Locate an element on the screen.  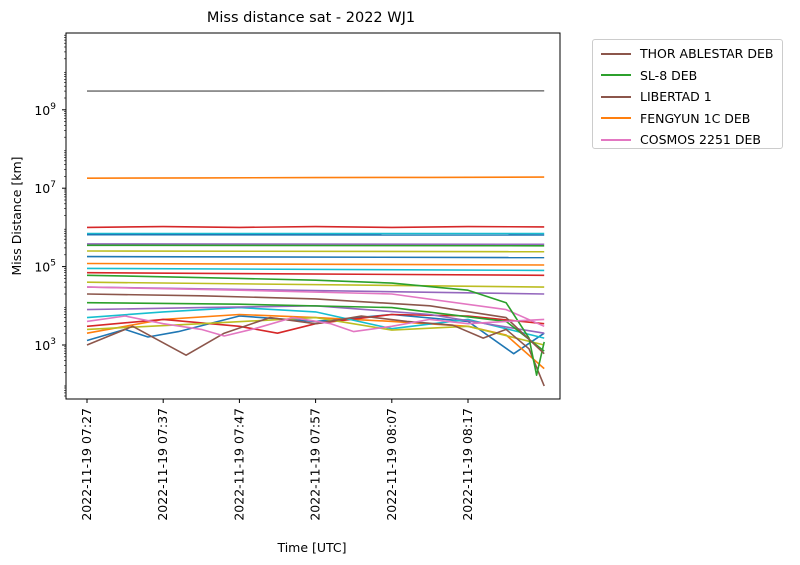
y-tick-label: 107 is located at coordinates (45, 188).